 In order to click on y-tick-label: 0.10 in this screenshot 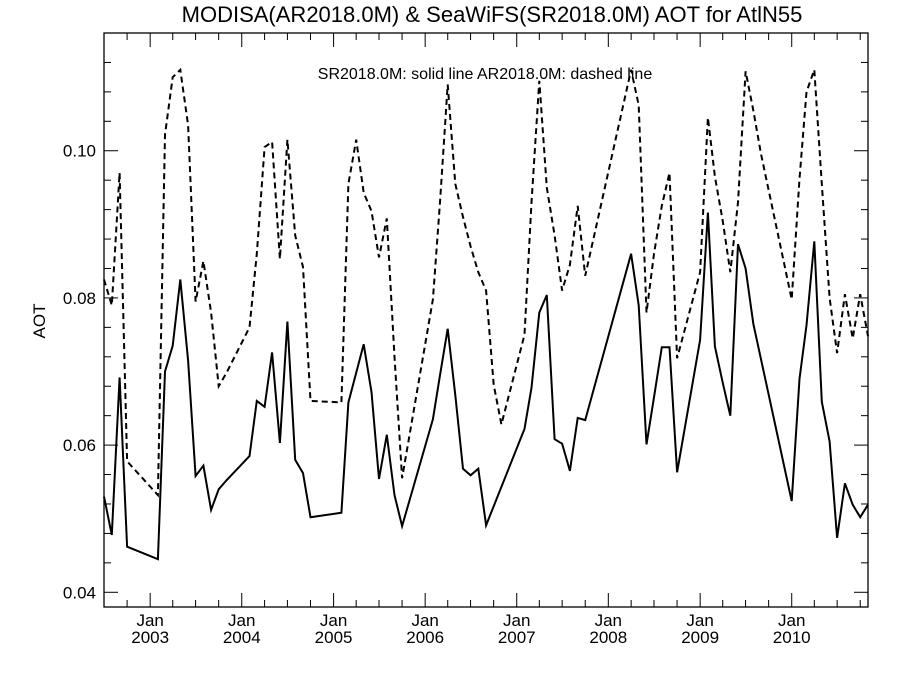, I will do `click(79, 151)`.